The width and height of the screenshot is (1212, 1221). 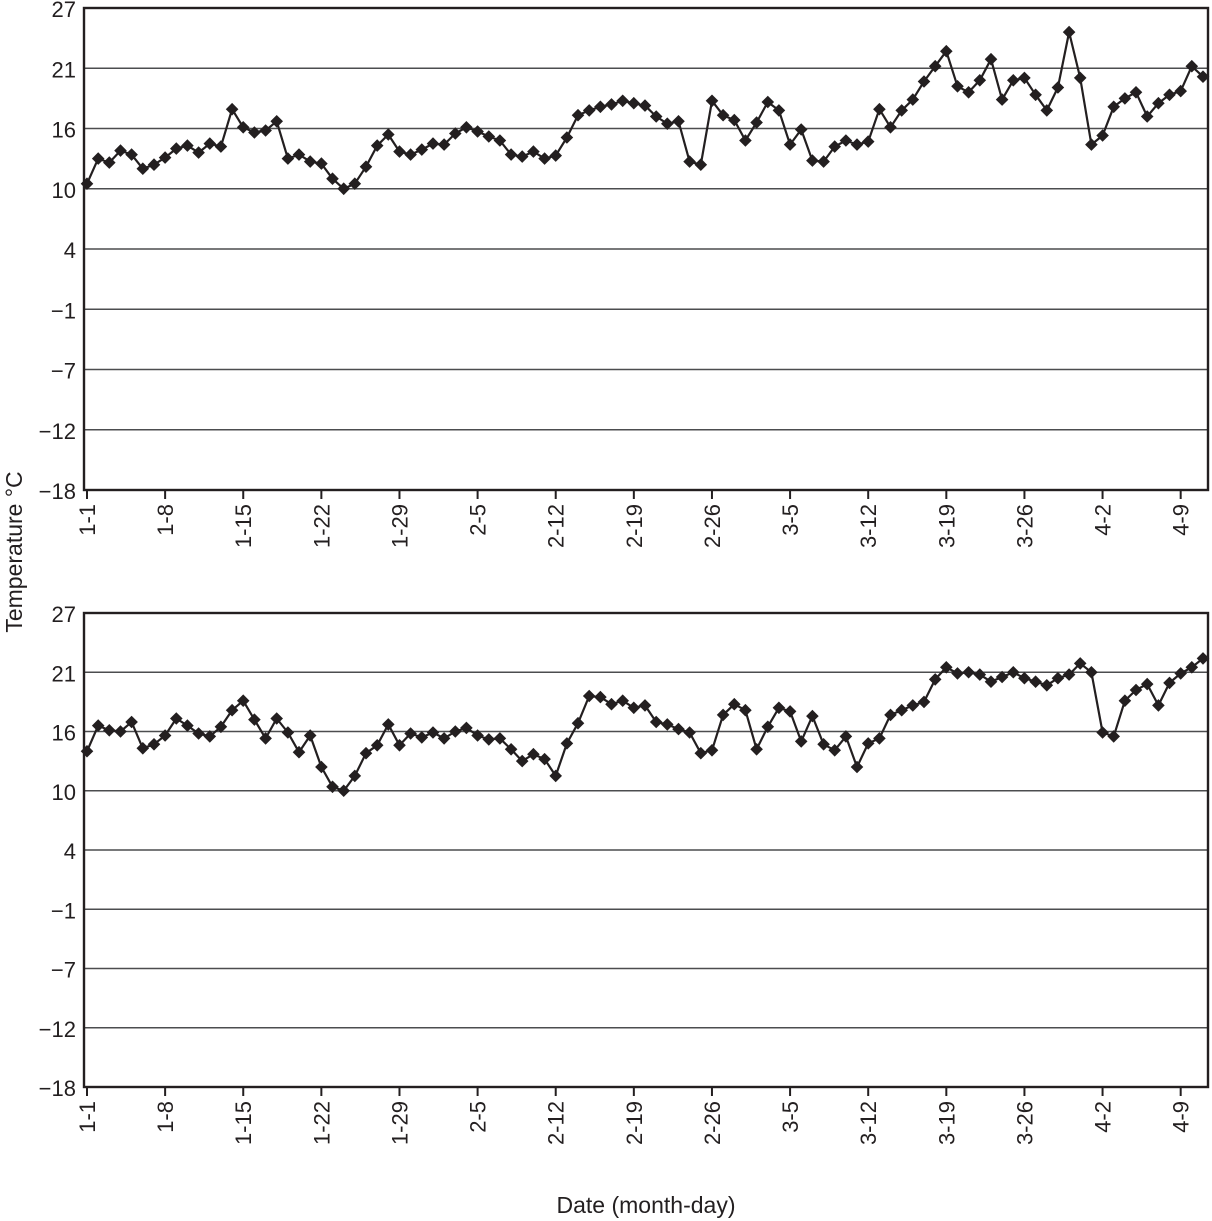 What do you see at coordinates (645, 110) in the screenshot?
I see `upper-temperature-series-markers` at bounding box center [645, 110].